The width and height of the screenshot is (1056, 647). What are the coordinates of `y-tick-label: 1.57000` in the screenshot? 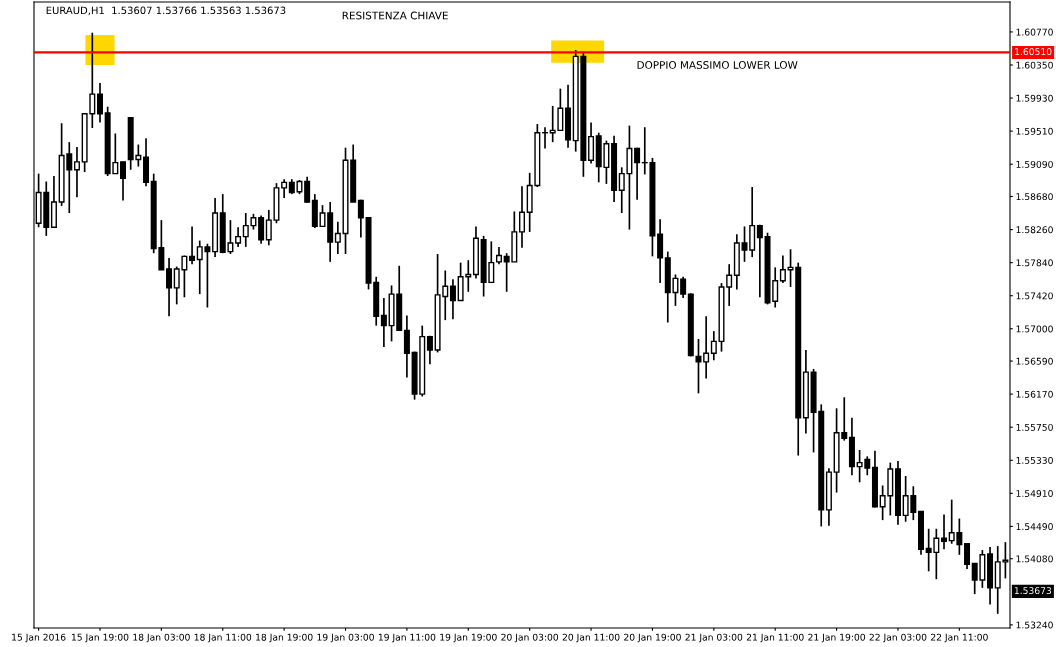 It's located at (1034, 329).